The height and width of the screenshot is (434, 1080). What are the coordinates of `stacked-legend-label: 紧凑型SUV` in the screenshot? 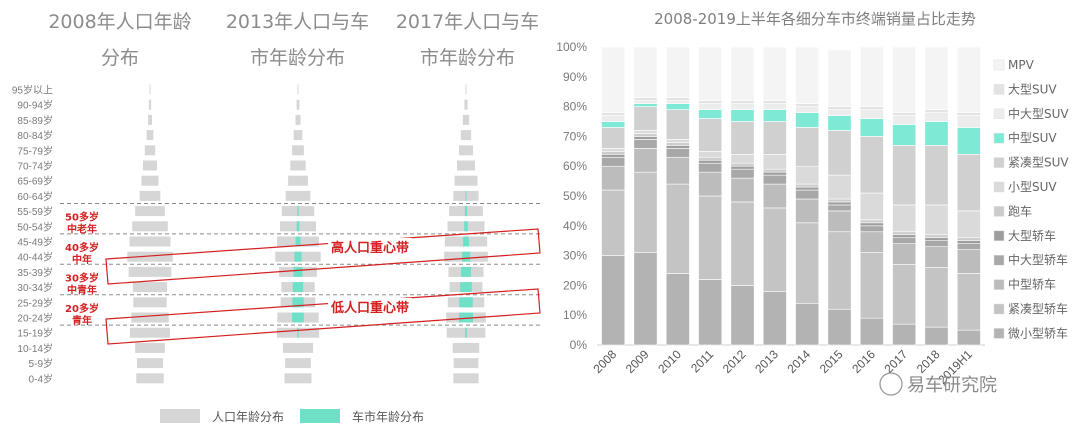 It's located at (1038, 163).